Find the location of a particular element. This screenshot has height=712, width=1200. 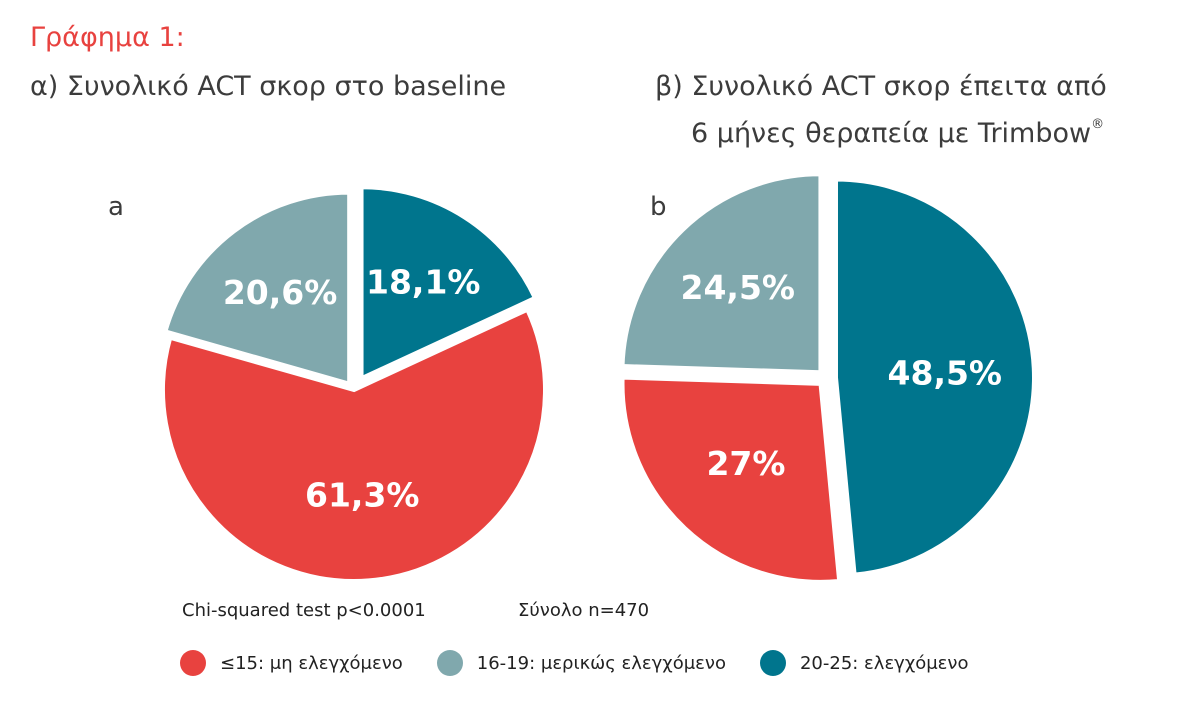

legend-swatch-uncontrolled is located at coordinates (193, 663).